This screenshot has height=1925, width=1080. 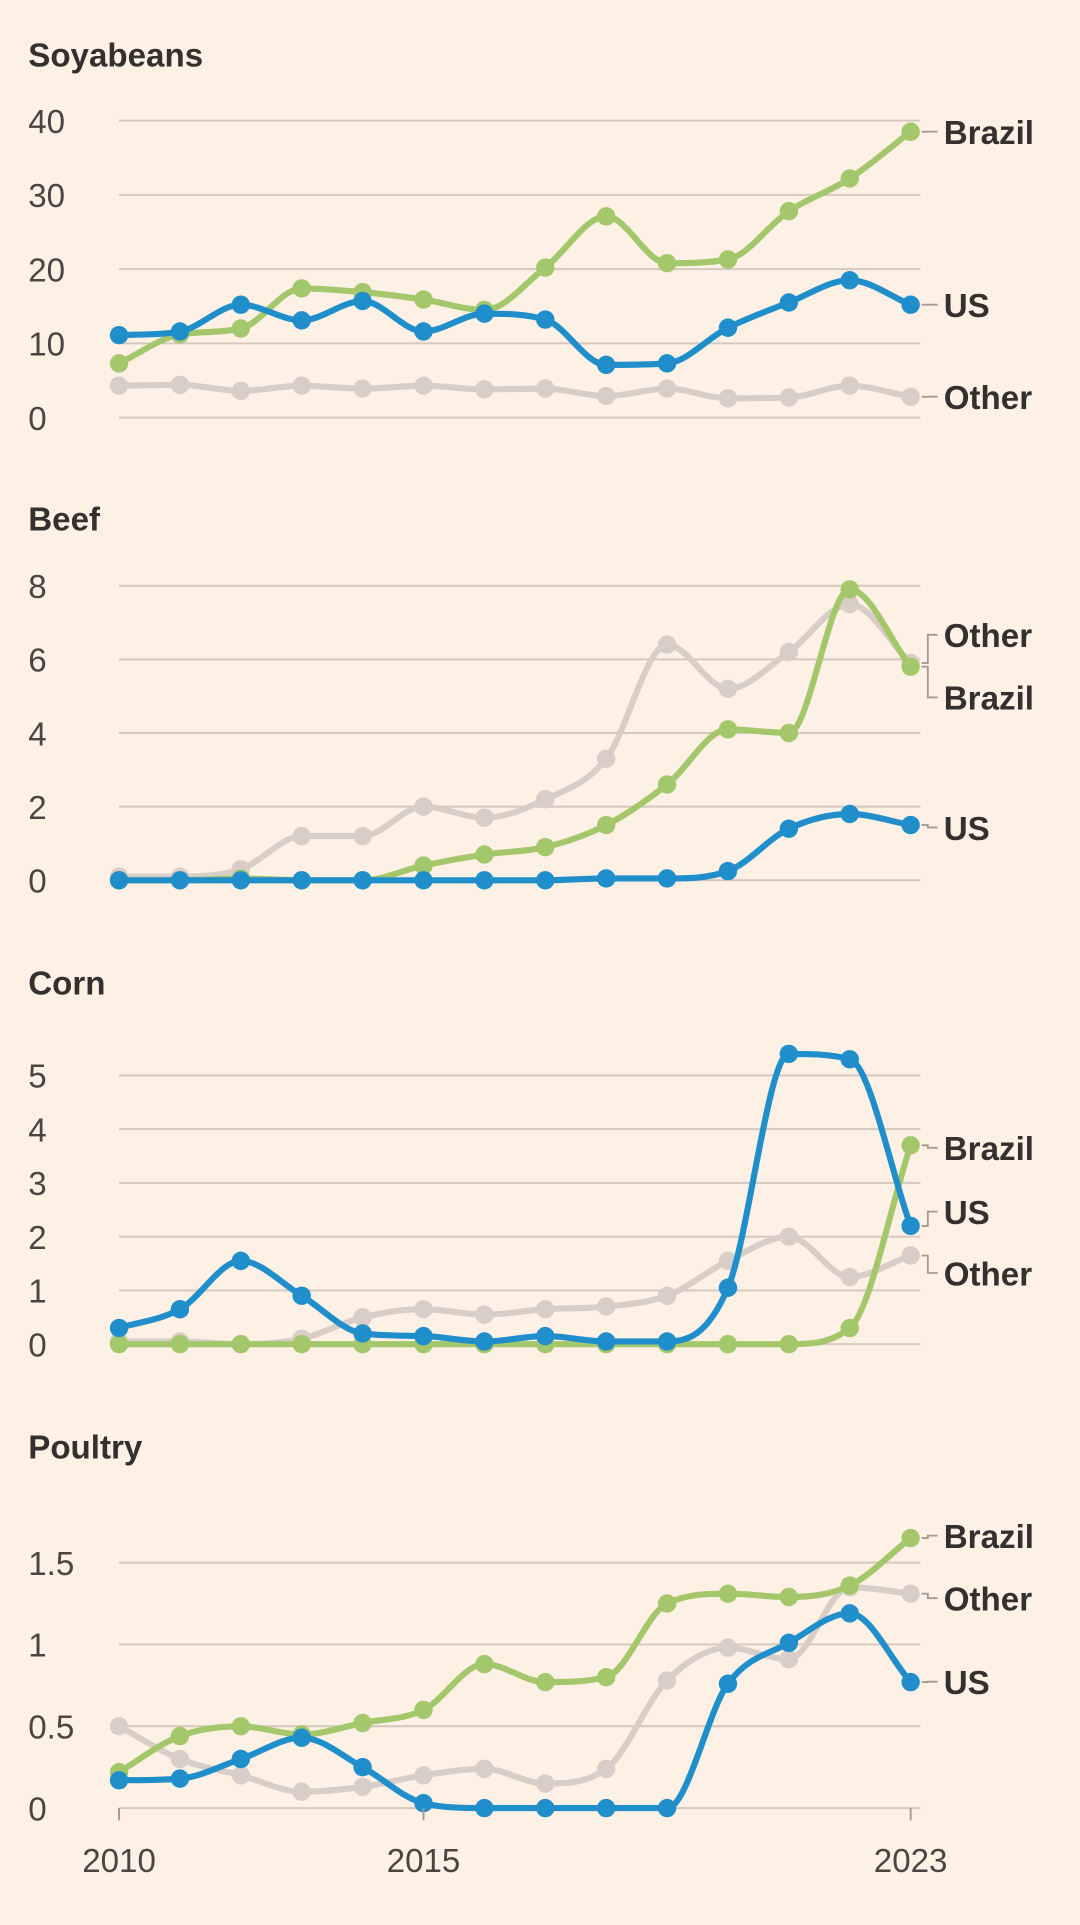 I want to click on series-line-us, so click(x=516, y=1197).